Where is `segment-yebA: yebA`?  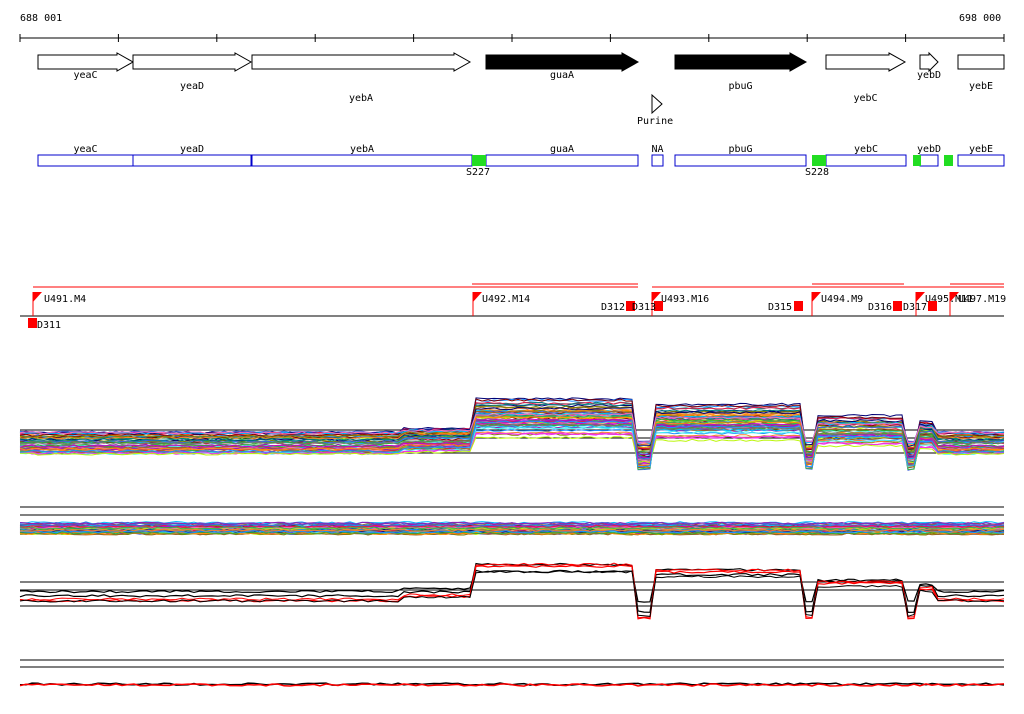 segment-yebA: yebA is located at coordinates (362, 155).